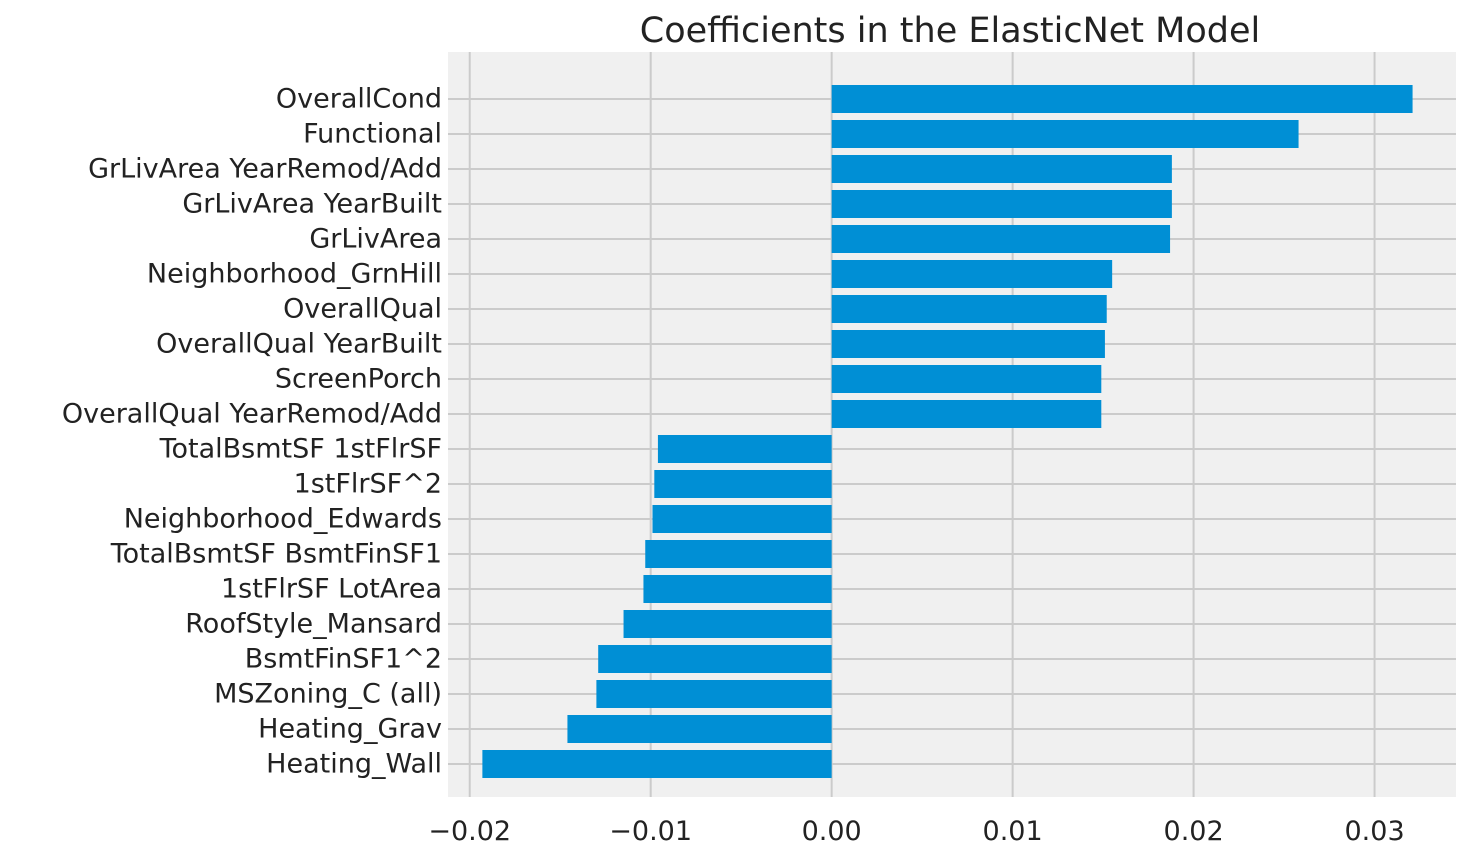  Describe the element at coordinates (354, 764) in the screenshot. I see `y-tick-label: Heating_Wall` at that location.